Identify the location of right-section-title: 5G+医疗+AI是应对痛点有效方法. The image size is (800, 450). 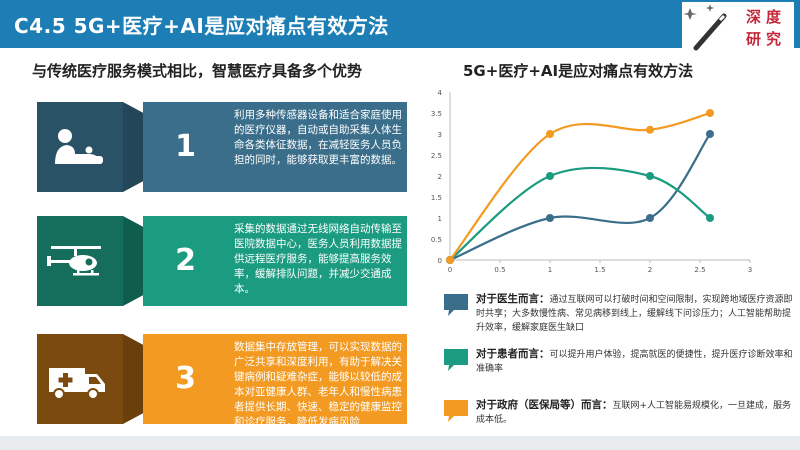
(578, 71).